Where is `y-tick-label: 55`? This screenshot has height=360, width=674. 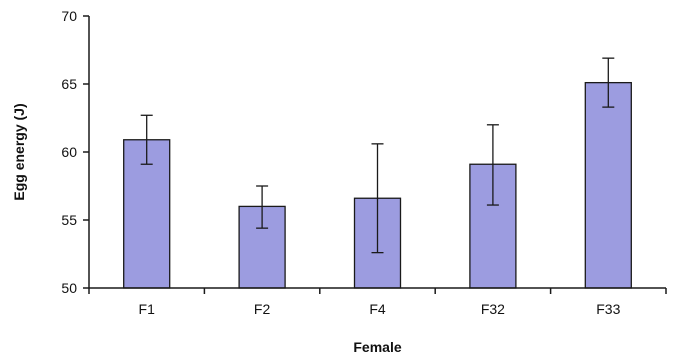
y-tick-label: 55 is located at coordinates (69, 220).